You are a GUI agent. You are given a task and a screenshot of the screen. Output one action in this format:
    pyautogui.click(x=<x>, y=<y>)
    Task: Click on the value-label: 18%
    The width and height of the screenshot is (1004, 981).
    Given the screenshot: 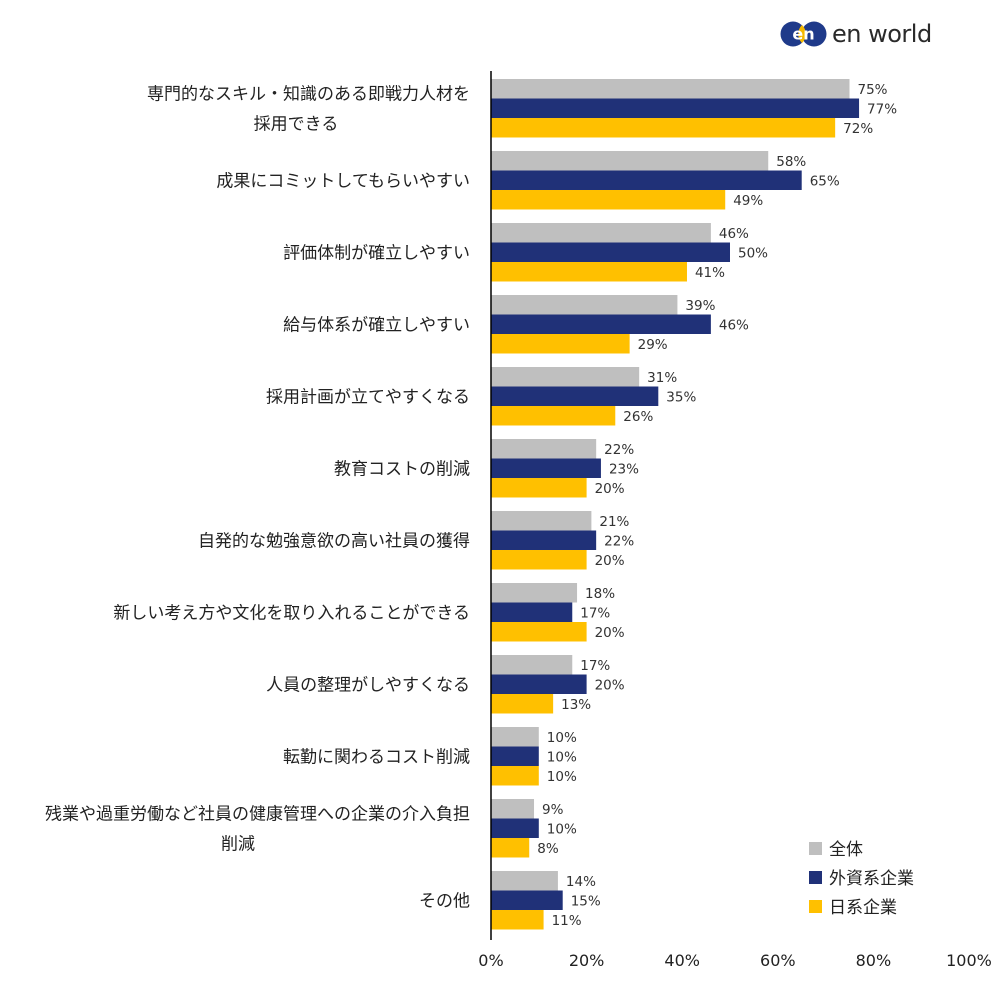 What is the action you would take?
    pyautogui.click(x=600, y=594)
    